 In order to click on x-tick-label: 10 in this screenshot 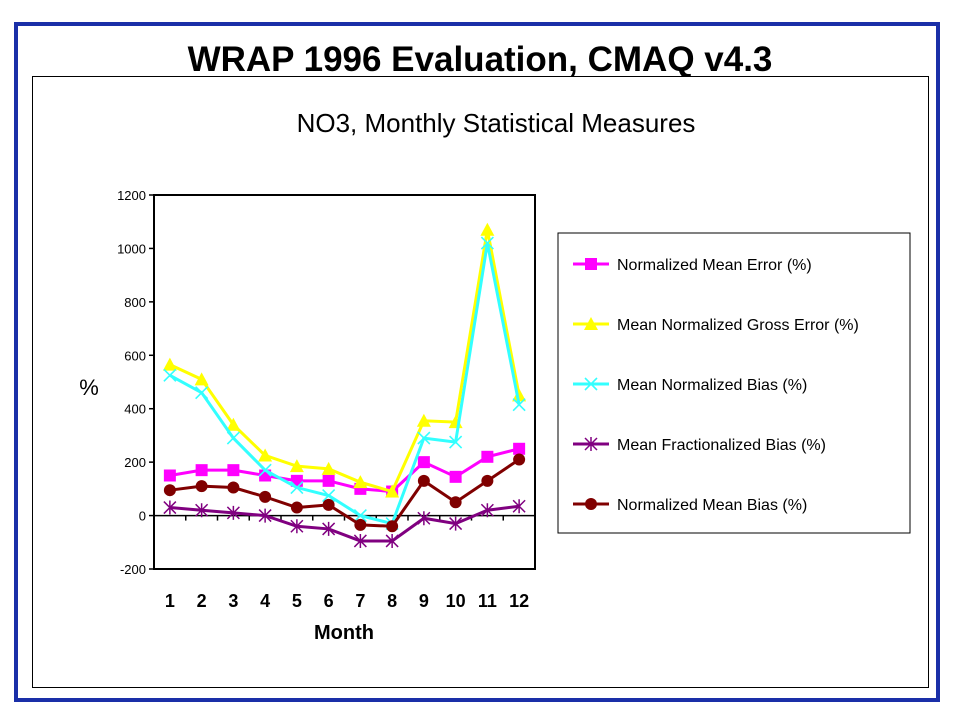, I will do `click(456, 601)`.